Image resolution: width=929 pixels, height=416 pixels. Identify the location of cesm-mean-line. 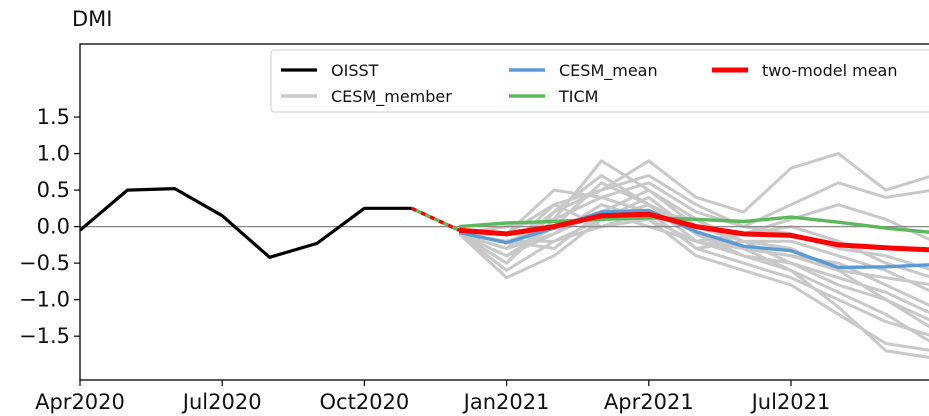
(693, 239).